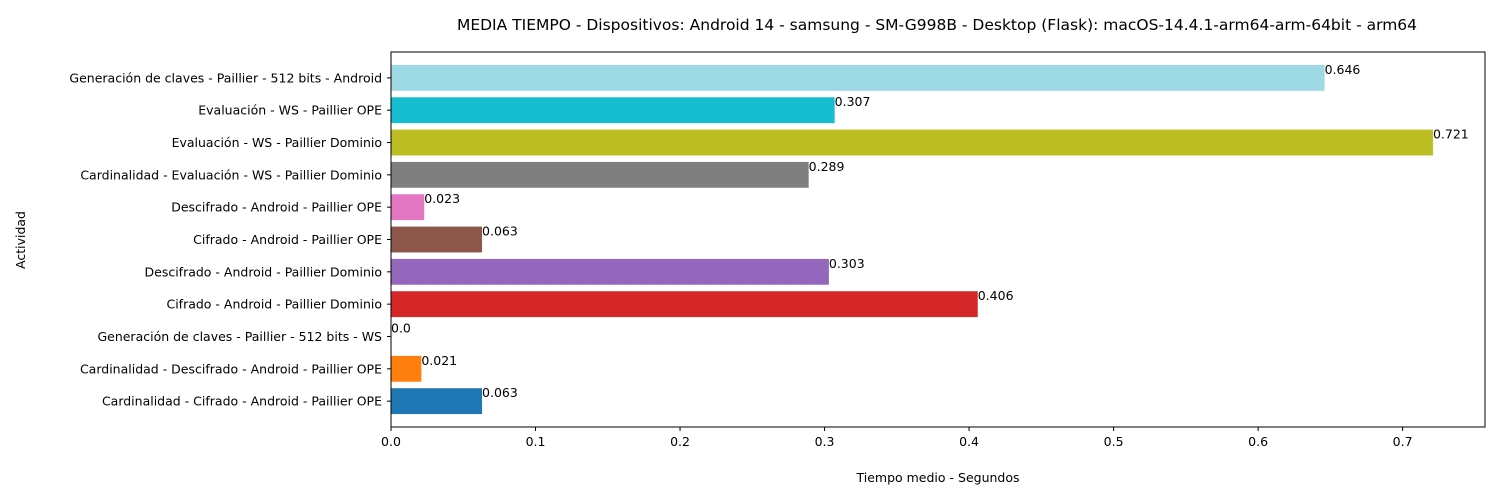 The height and width of the screenshot is (500, 1500). I want to click on bar-value-label: 0.021, so click(439, 360).